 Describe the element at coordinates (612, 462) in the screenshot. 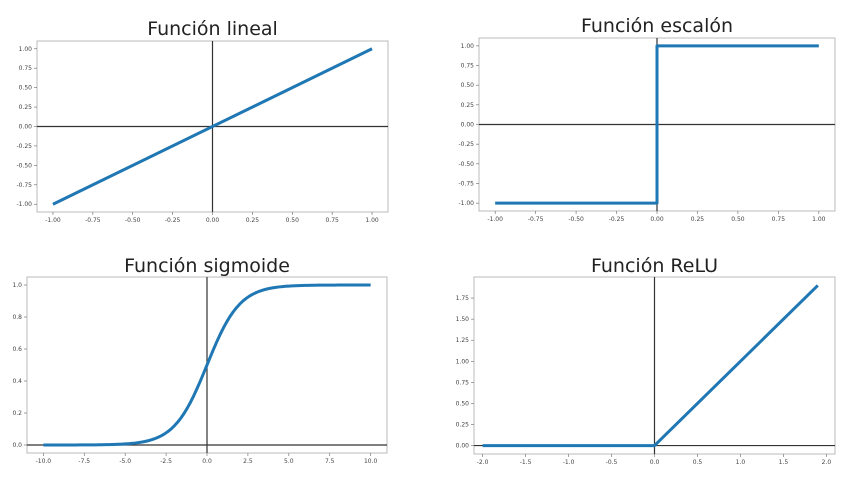

I see `x-tick-label: -0.5` at that location.